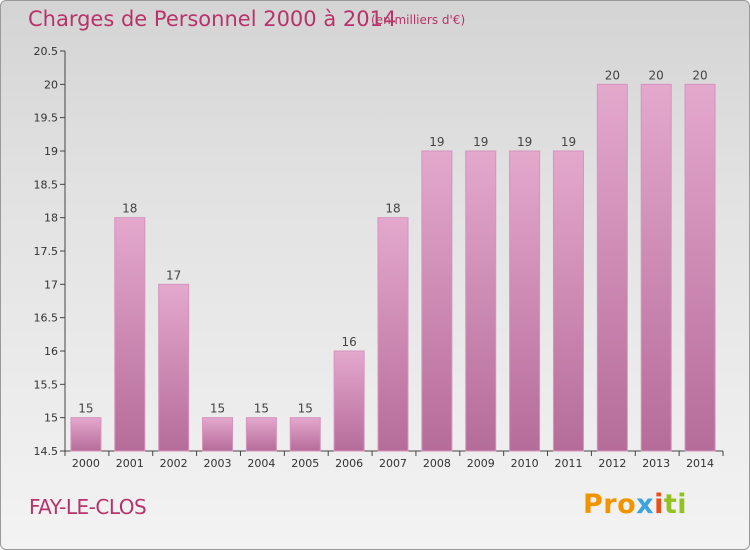  What do you see at coordinates (46, 451) in the screenshot?
I see `y-tick-label: 14.5` at bounding box center [46, 451].